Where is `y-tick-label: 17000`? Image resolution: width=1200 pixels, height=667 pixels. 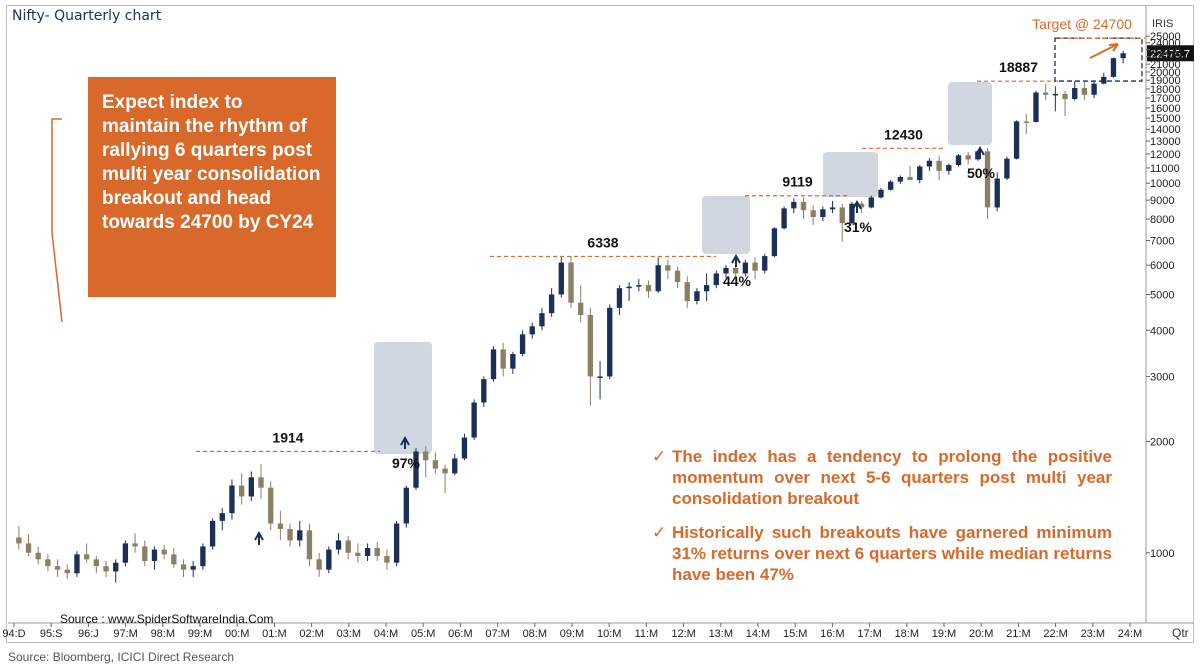 y-tick-label: 17000 is located at coordinates (1165, 99).